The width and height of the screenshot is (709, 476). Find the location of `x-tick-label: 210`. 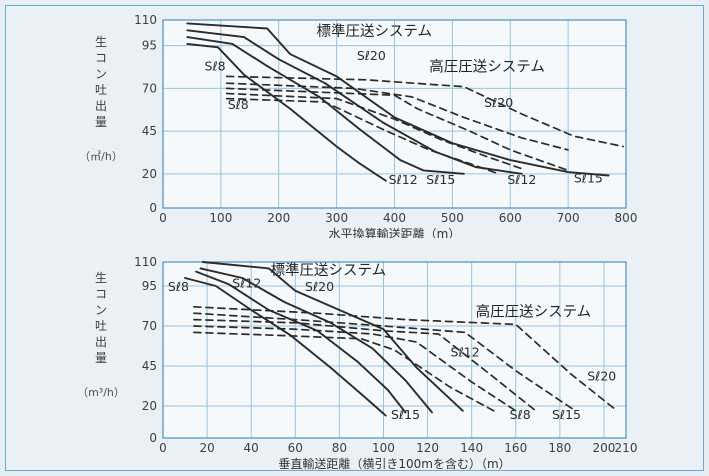

x-tick-label: 210 is located at coordinates (626, 448).